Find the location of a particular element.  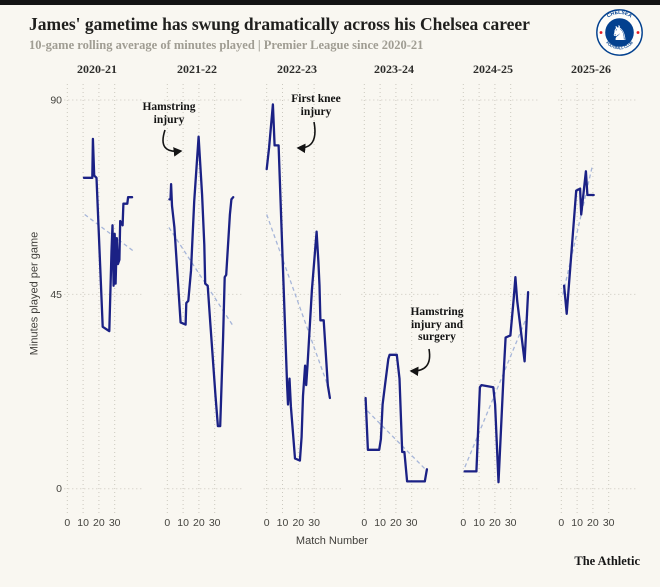

badge-inner-circle is located at coordinates (619, 32).